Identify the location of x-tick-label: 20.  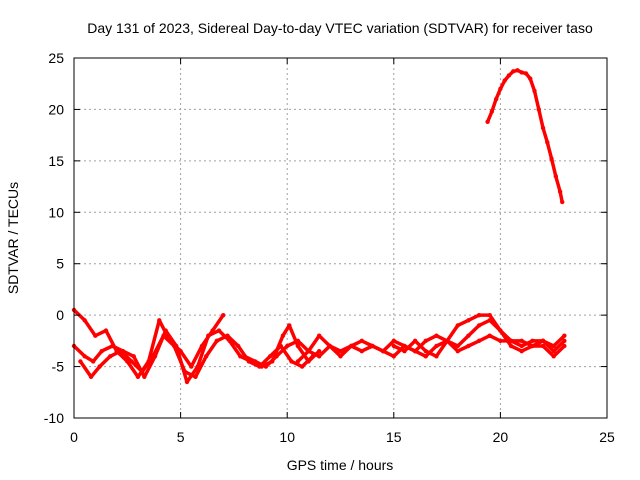
(501, 437).